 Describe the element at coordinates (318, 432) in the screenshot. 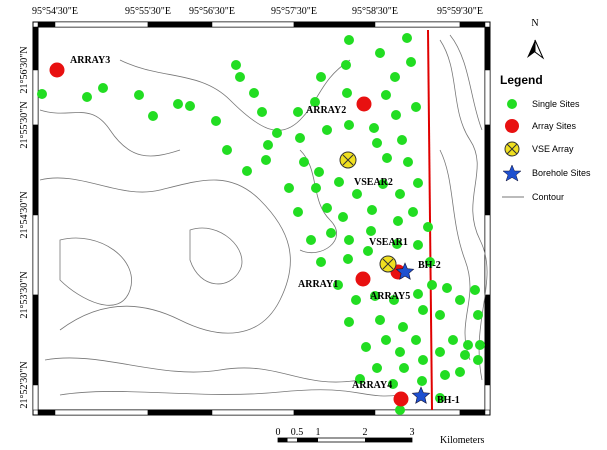

I see `scale-label: 1` at that location.